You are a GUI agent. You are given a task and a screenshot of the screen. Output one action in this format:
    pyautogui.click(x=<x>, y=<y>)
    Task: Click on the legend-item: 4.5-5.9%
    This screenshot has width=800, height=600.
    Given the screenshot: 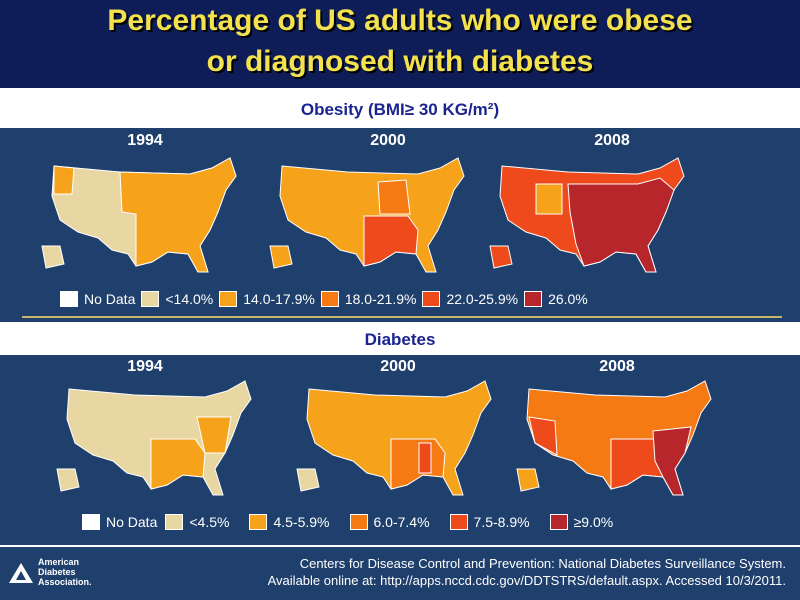 What is the action you would take?
    pyautogui.click(x=289, y=522)
    